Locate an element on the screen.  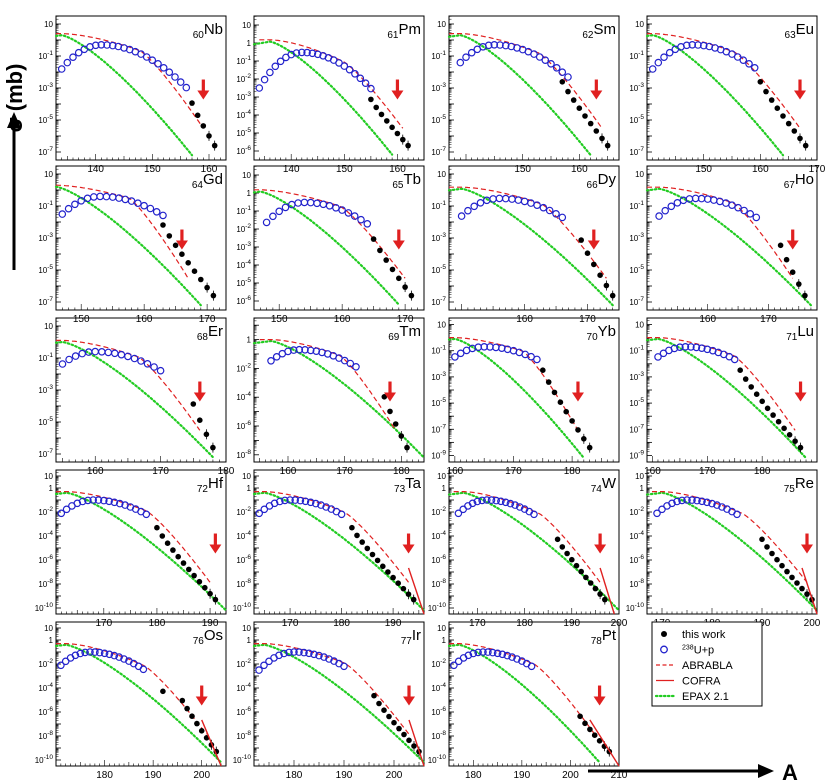
y-tick-label: 10⁻² is located at coordinates (243, 663).